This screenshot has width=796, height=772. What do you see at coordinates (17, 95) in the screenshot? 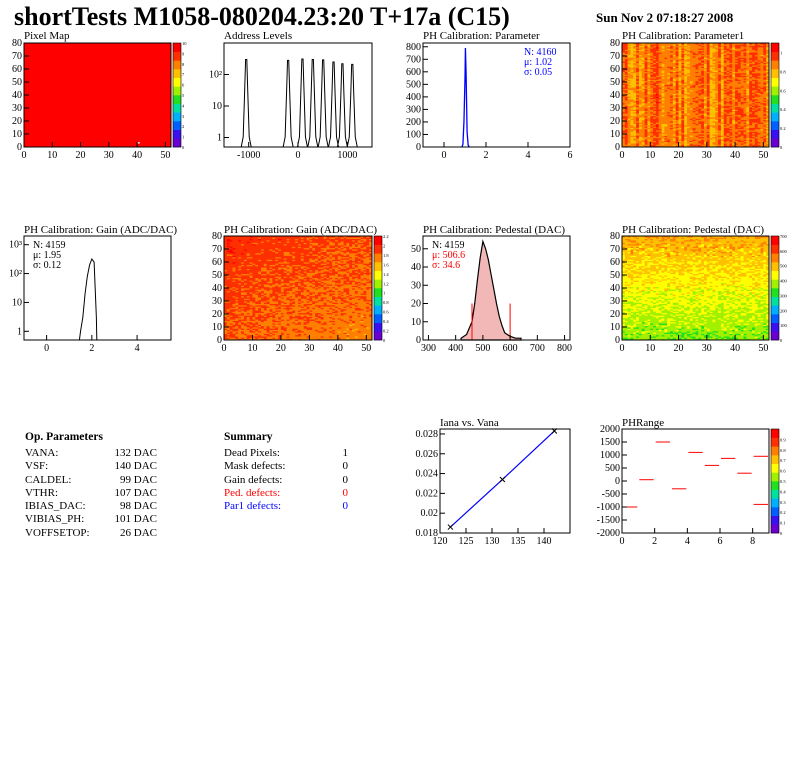
I see `y-tick-label: 40` at bounding box center [17, 95].